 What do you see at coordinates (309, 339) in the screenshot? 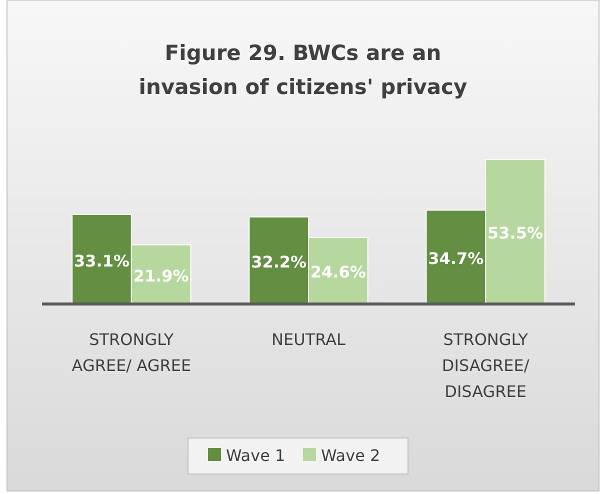
I see `x-tick-label: NEUTRAL` at bounding box center [309, 339].